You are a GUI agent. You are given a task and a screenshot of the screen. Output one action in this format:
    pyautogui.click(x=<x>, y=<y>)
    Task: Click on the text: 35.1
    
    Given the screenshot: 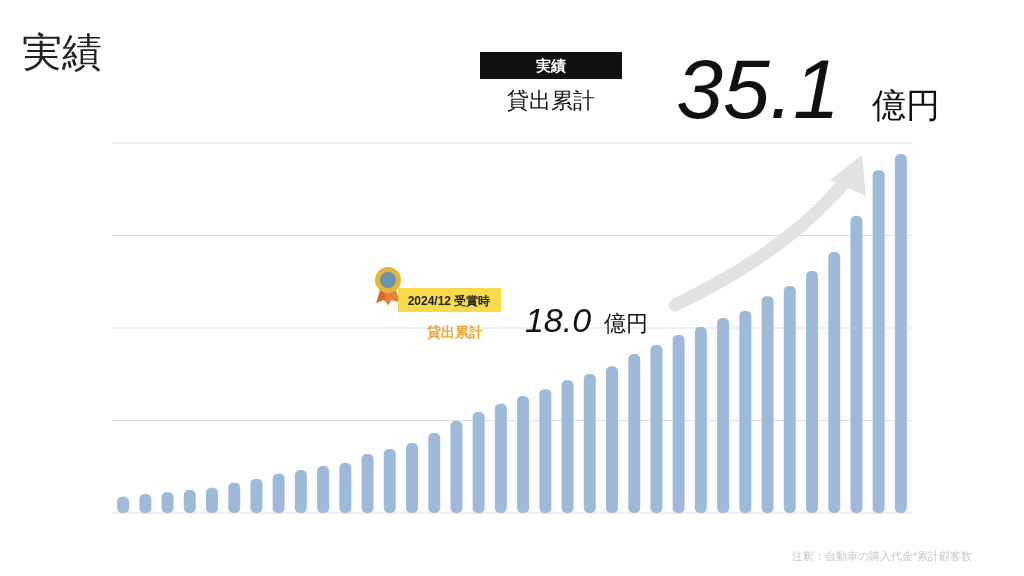 What is the action you would take?
    pyautogui.click(x=758, y=89)
    